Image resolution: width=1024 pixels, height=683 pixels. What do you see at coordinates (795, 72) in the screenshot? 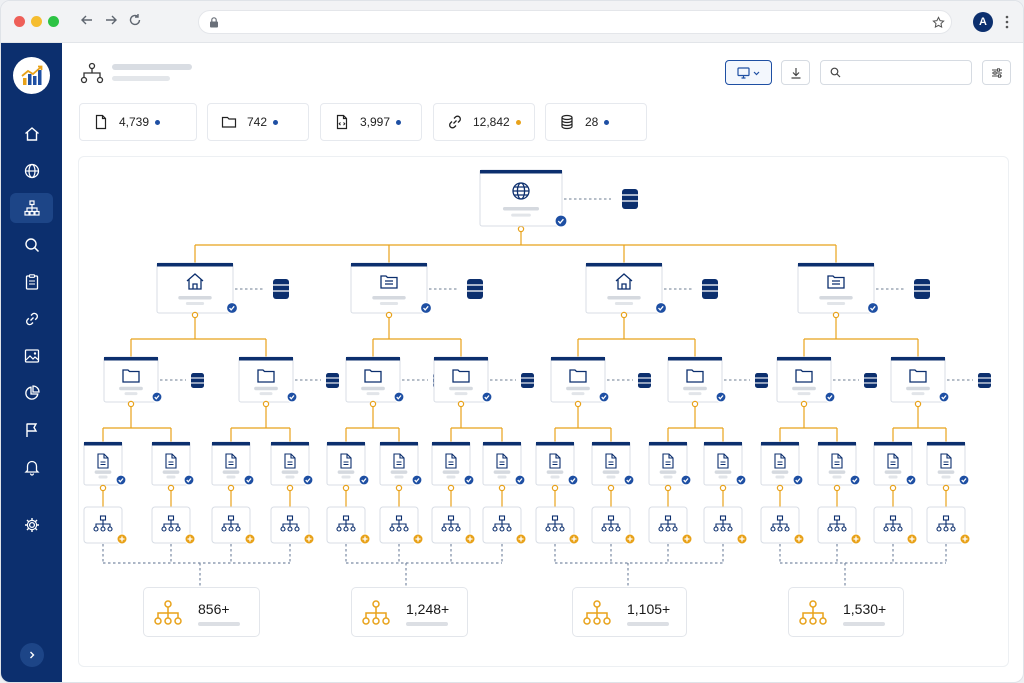
I see `download-button` at bounding box center [795, 72].